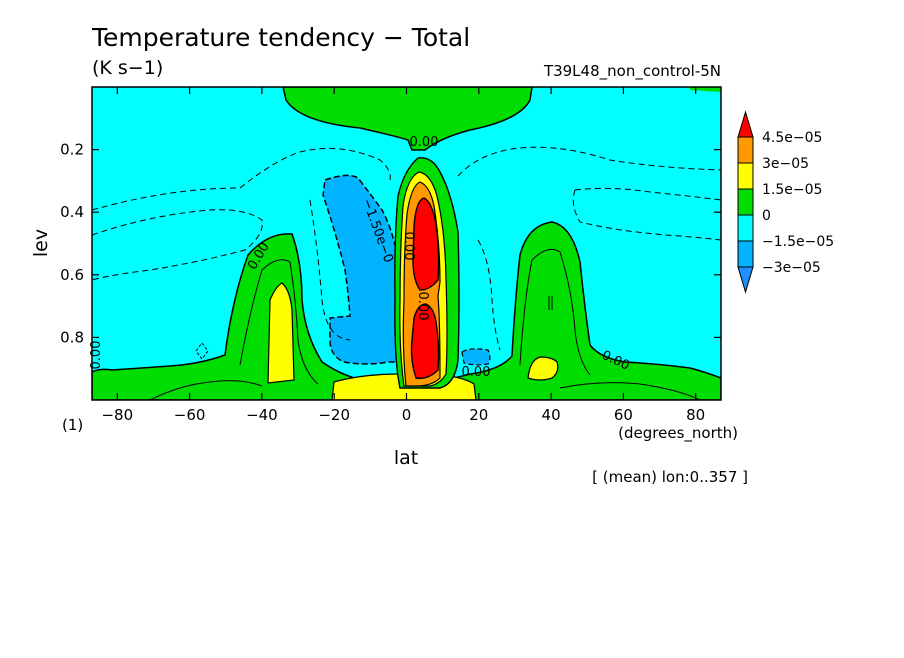  What do you see at coordinates (72, 337) in the screenshot?
I see `y-tick-label: 0.8` at bounding box center [72, 337].